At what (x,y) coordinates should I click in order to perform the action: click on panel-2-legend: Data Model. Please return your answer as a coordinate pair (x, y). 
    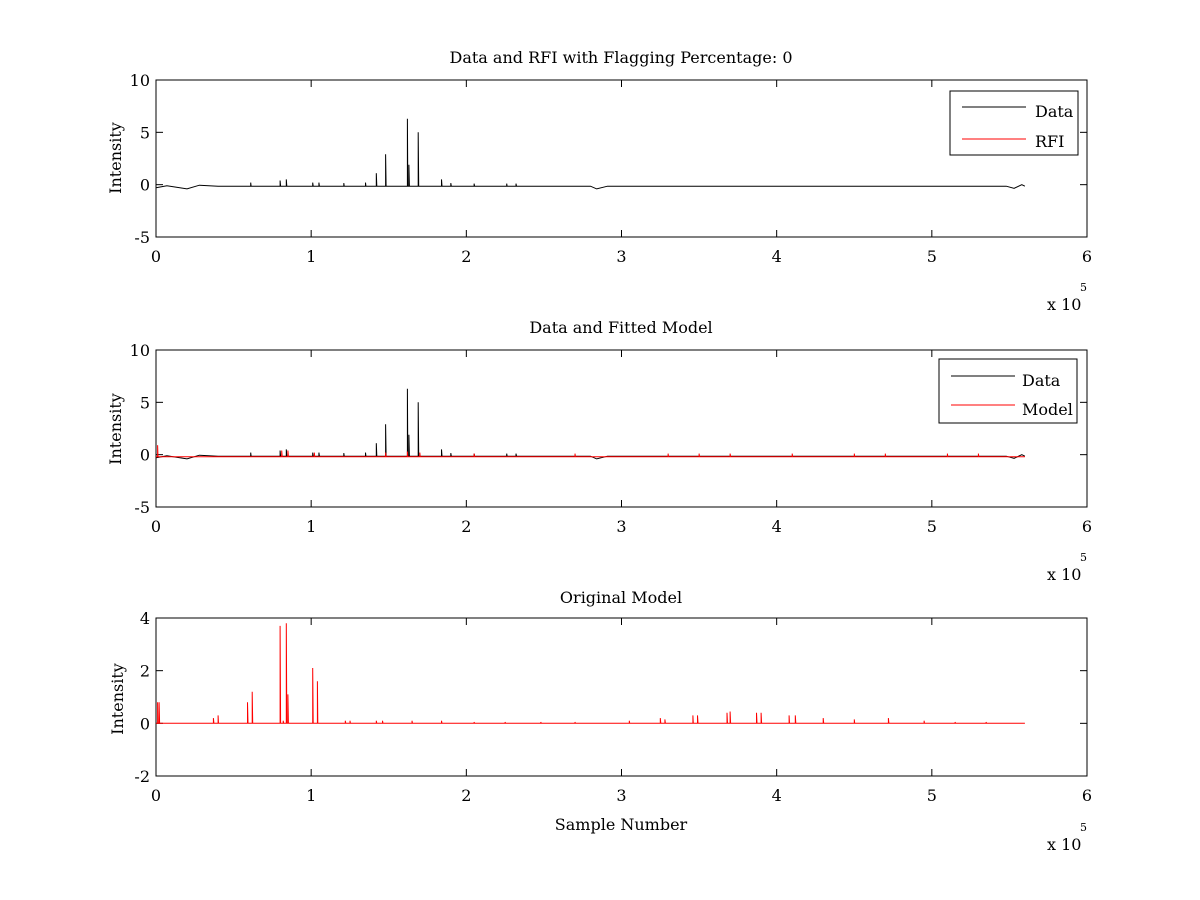
    Looking at the image, I should click on (1008, 391).